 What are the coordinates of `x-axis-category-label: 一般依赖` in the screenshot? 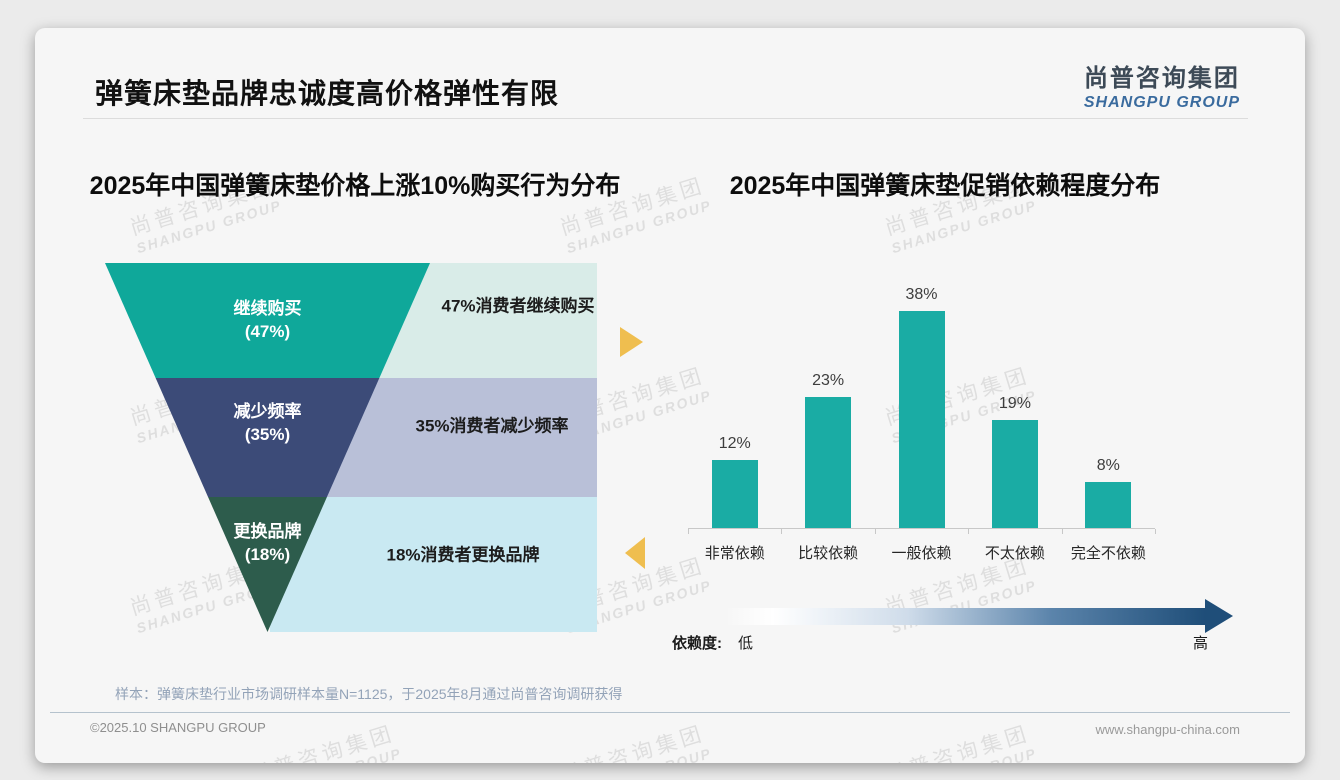 It's located at (921, 553).